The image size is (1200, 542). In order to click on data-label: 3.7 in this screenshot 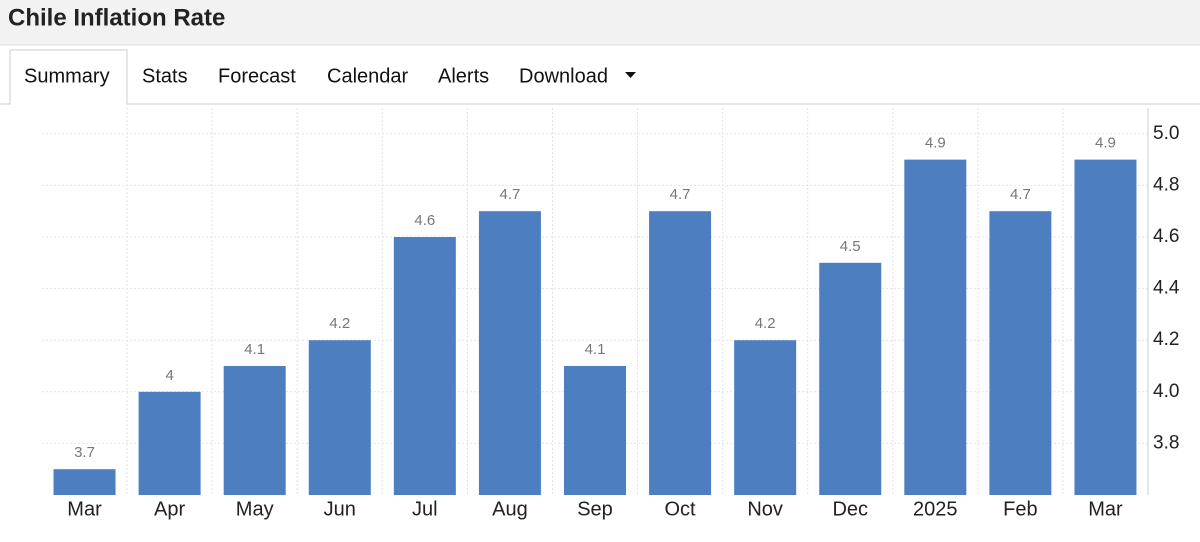, I will do `click(84, 452)`.